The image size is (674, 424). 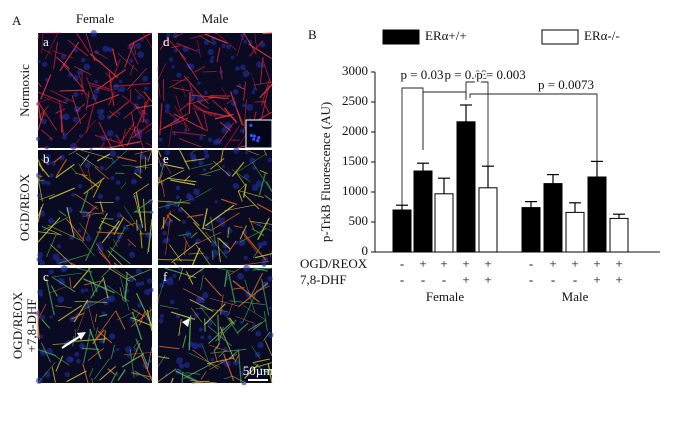 I want to click on y-tick-label: 1500, so click(x=355, y=160).